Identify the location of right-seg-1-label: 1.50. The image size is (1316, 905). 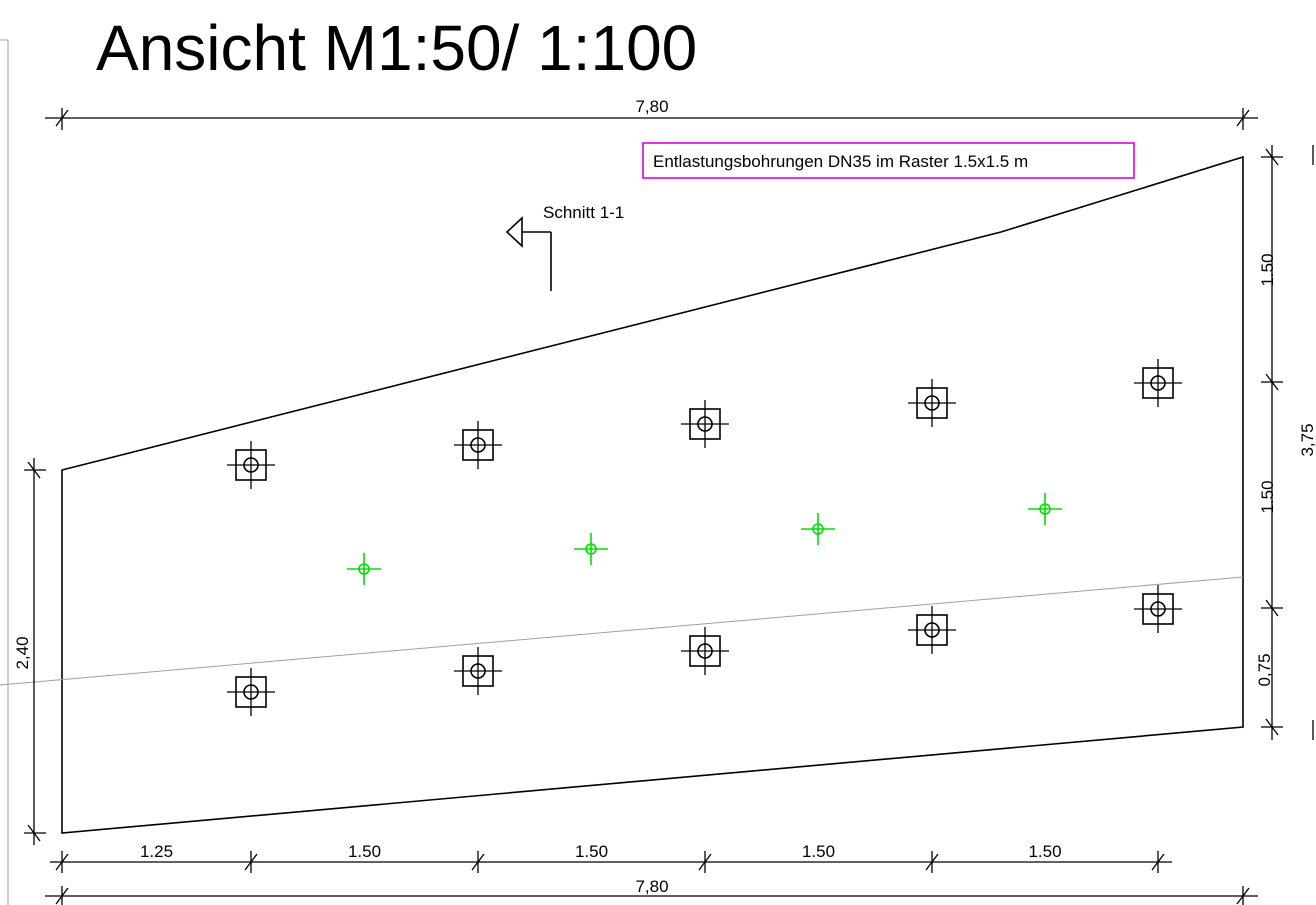
(1267, 269).